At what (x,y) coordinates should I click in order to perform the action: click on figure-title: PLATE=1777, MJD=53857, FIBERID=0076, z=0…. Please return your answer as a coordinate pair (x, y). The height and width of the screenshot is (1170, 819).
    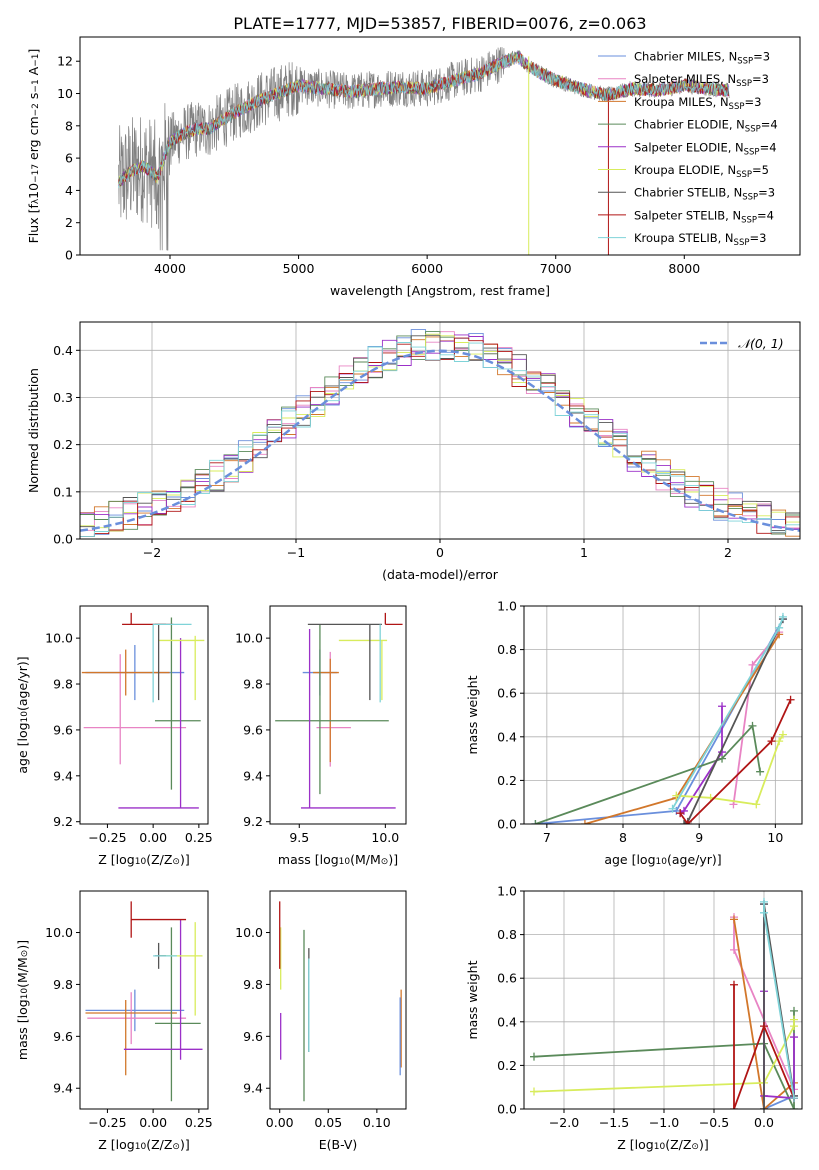
    Looking at the image, I should click on (439, 23).